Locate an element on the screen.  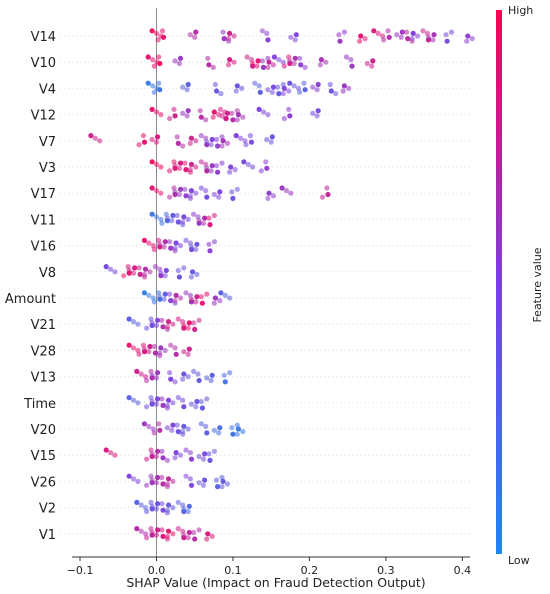
x-tick-label: 0.1 is located at coordinates (233, 570).